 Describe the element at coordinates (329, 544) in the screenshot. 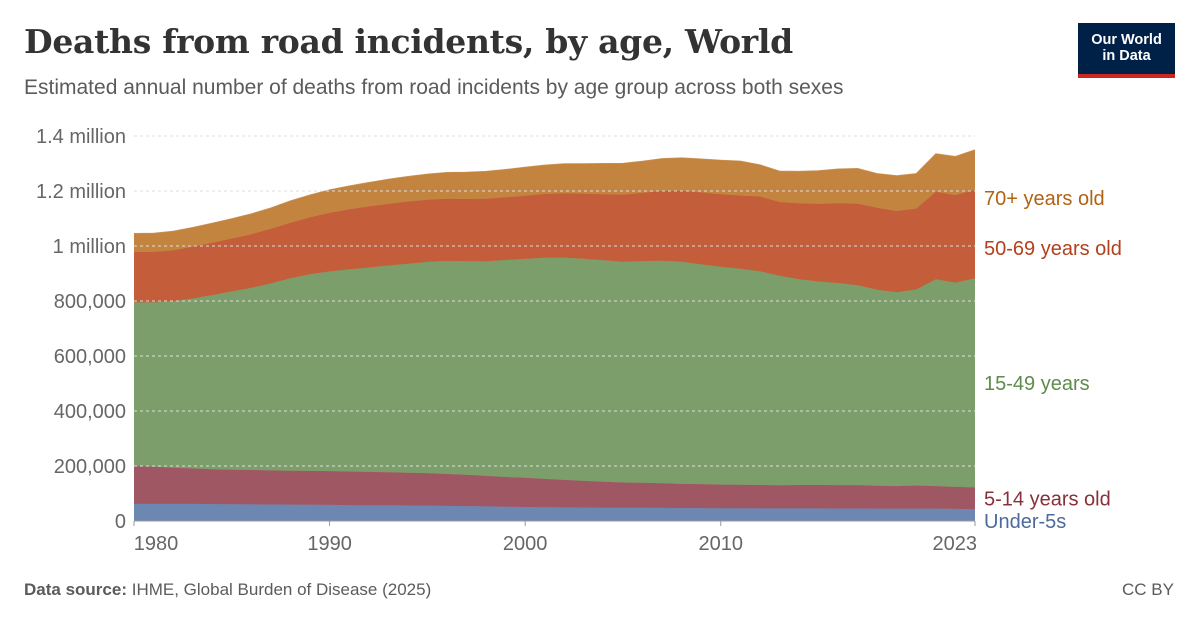

I see `x-tick-label: 1990` at that location.